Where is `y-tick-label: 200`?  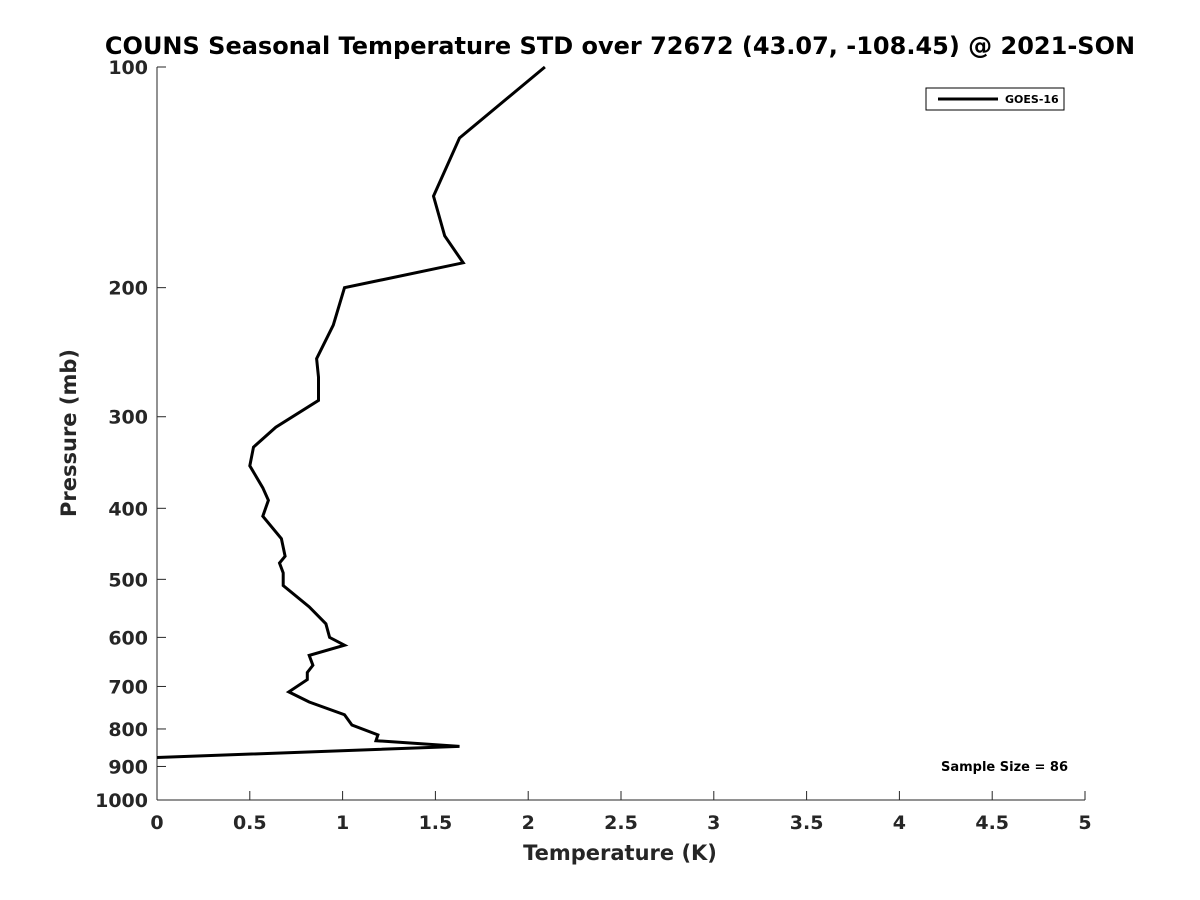 y-tick-label: 200 is located at coordinates (128, 289).